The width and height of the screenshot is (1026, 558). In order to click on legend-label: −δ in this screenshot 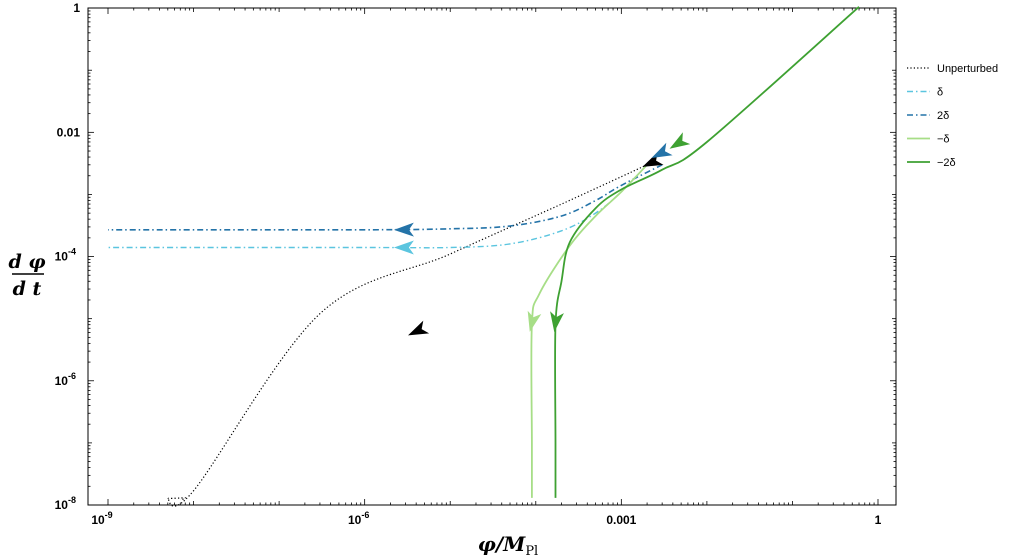, I will do `click(943, 140)`.